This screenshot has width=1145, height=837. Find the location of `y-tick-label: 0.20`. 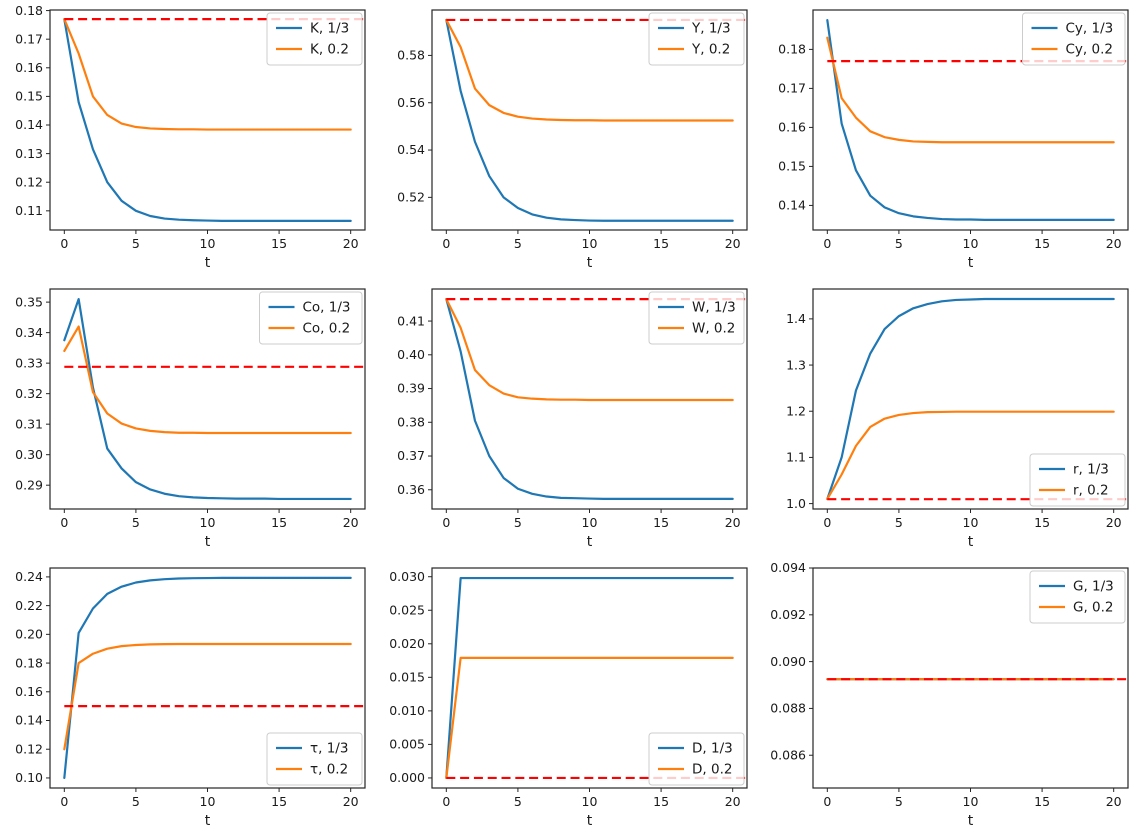

y-tick-label: 0.20 is located at coordinates (29, 634).